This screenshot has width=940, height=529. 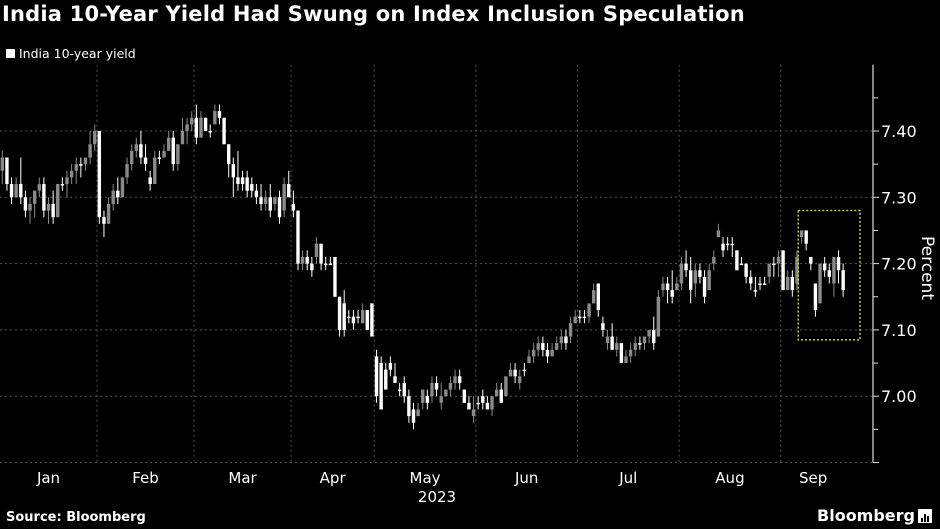 I want to click on y-axis: 7.00 7.10 7.20 7.30 7.40, so click(x=894, y=263).